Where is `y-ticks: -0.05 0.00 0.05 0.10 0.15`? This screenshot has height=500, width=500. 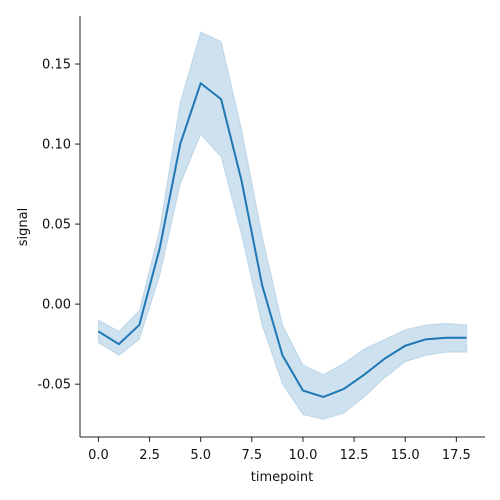 y-ticks: -0.05 0.00 0.05 0.10 0.15 is located at coordinates (58, 225).